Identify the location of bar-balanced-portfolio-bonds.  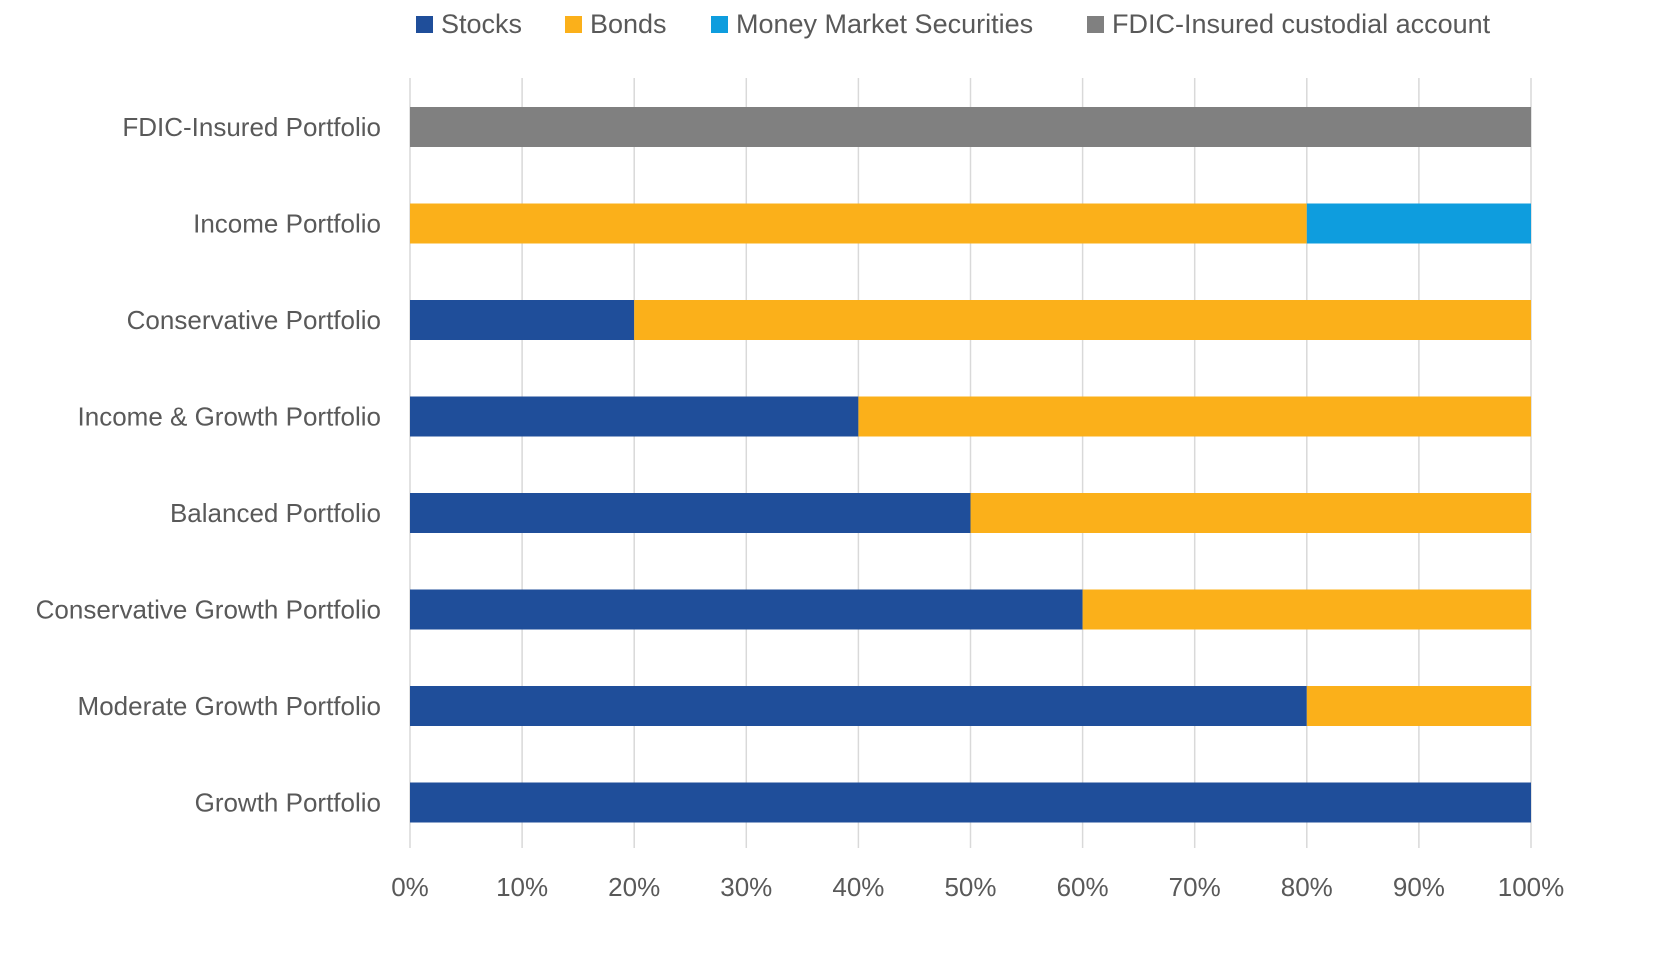
(1250, 513).